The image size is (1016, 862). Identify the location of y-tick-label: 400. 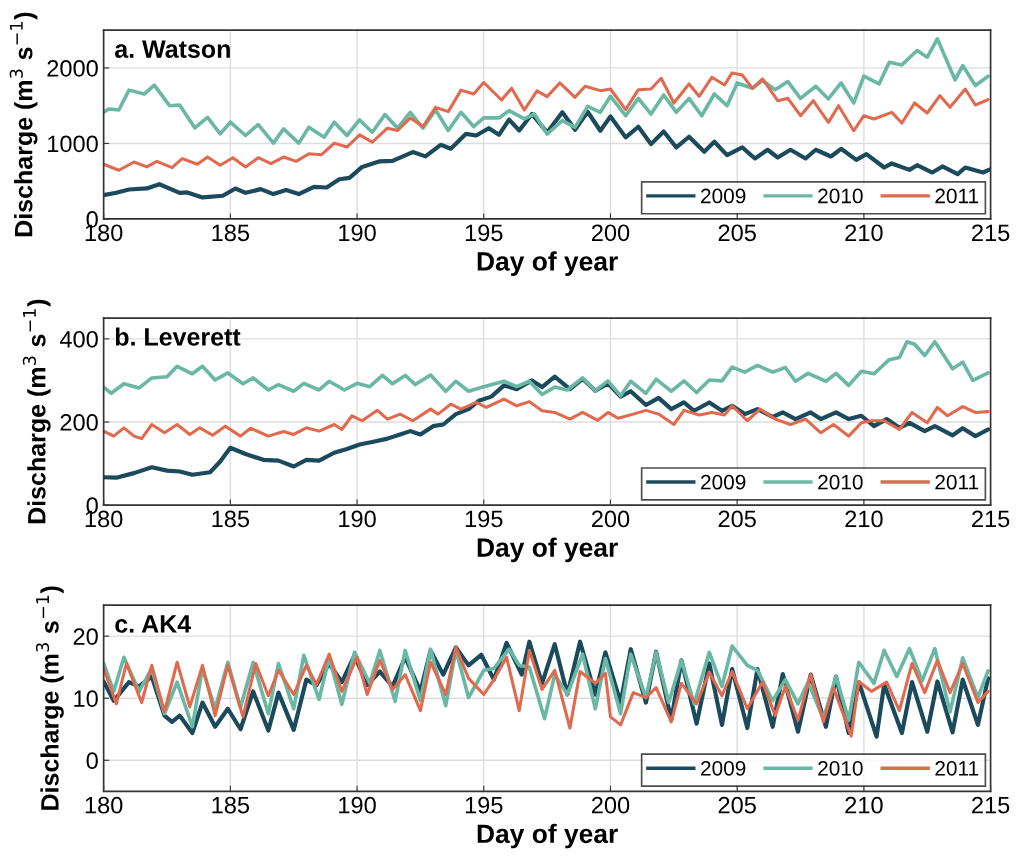
(78, 339).